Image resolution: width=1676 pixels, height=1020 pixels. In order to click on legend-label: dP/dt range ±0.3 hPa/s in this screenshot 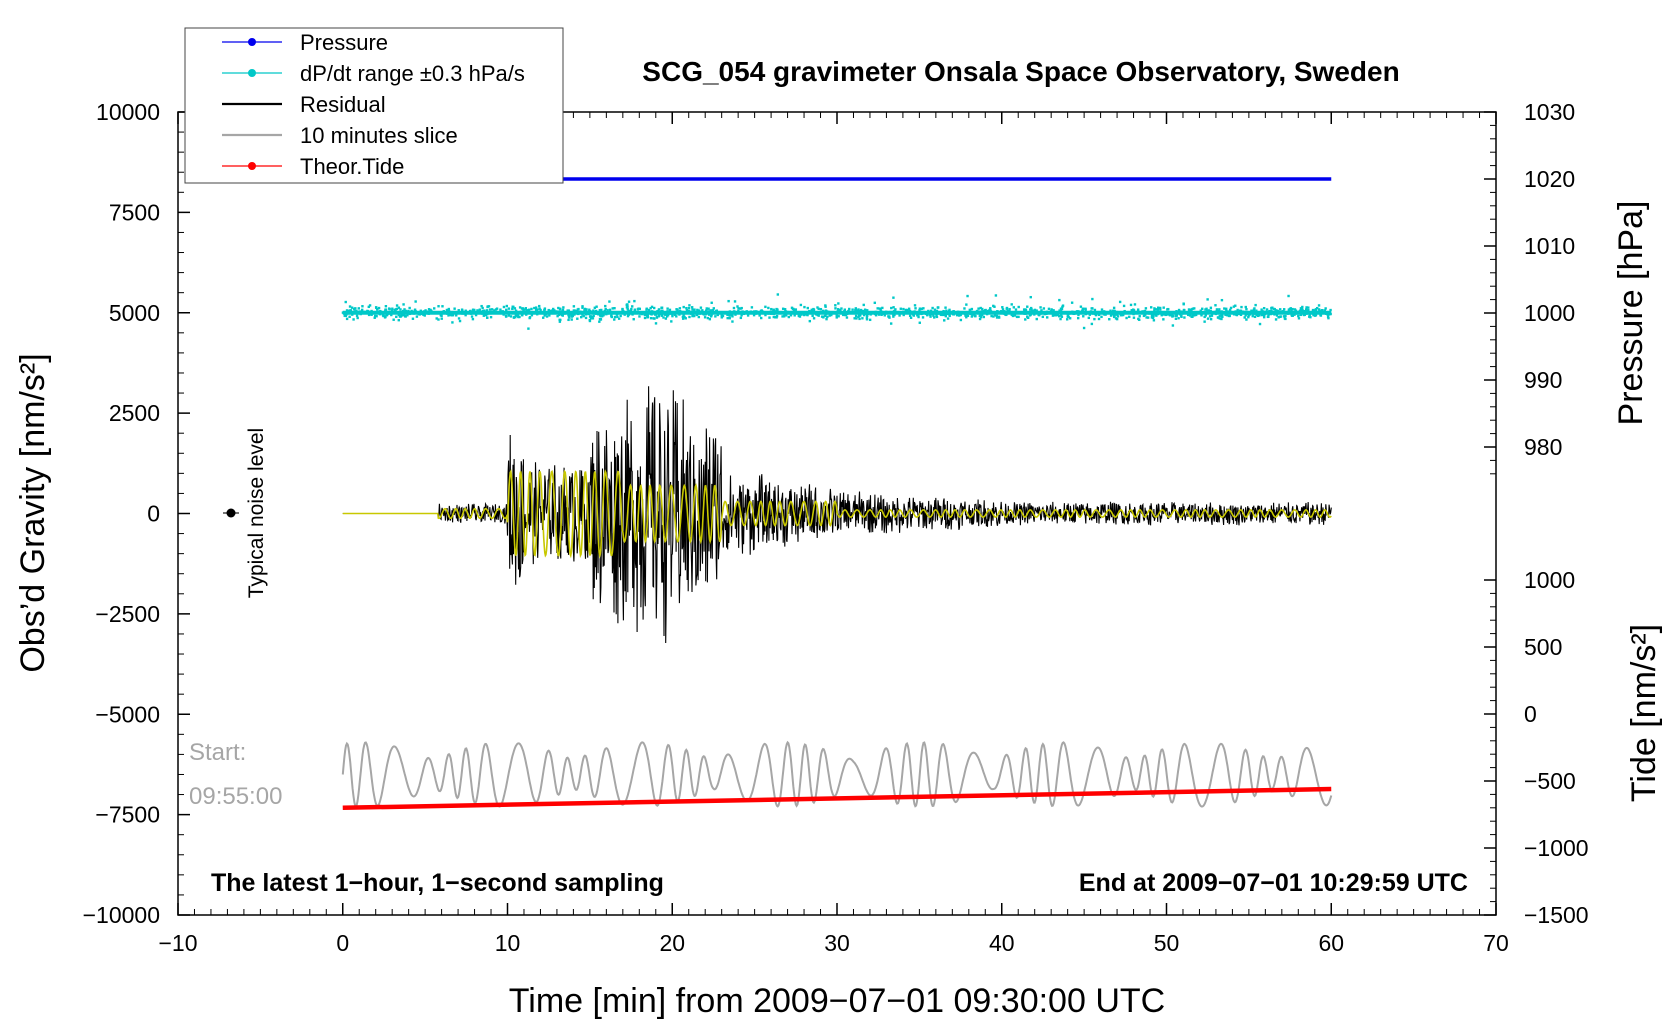, I will do `click(412, 73)`.